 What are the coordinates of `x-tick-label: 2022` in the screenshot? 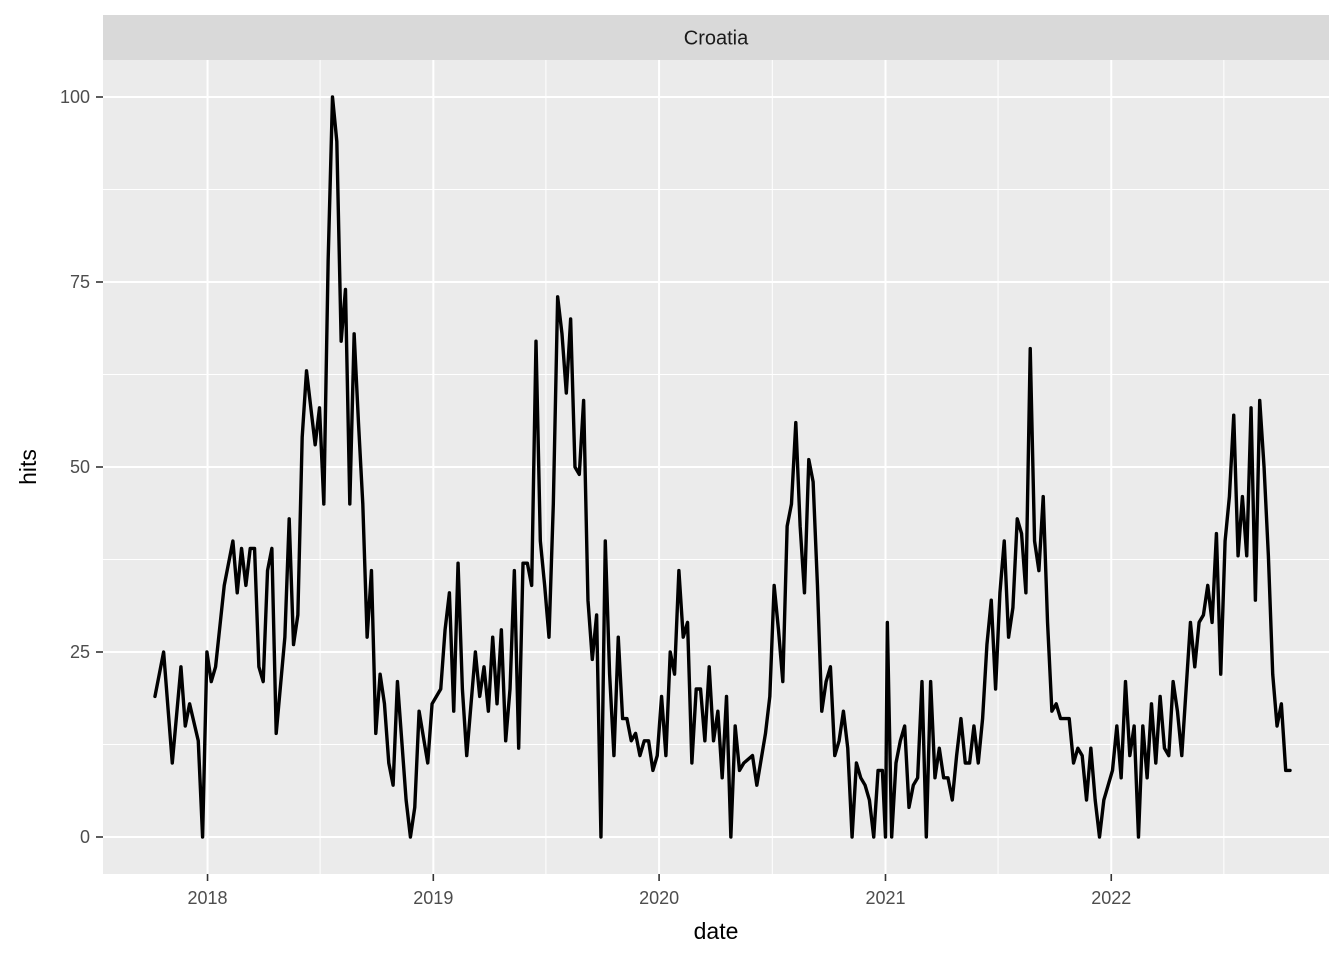 It's located at (1111, 898).